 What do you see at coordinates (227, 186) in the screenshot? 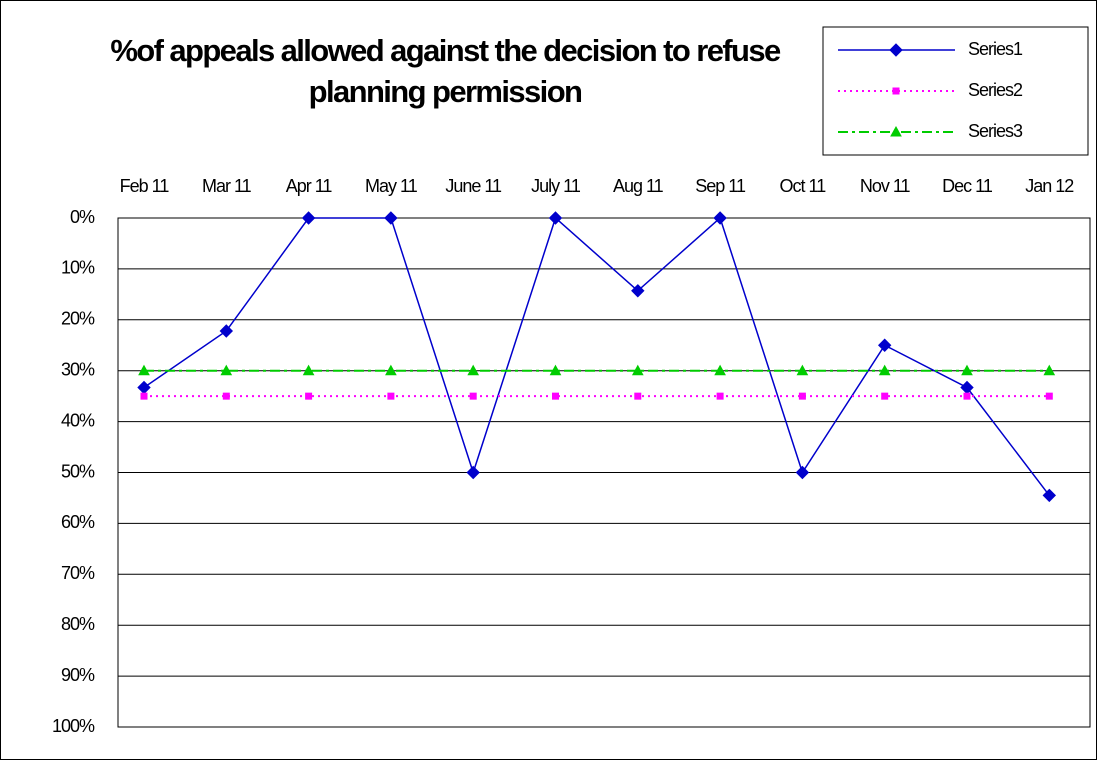
I see `x-tick-label: Mar 11` at bounding box center [227, 186].